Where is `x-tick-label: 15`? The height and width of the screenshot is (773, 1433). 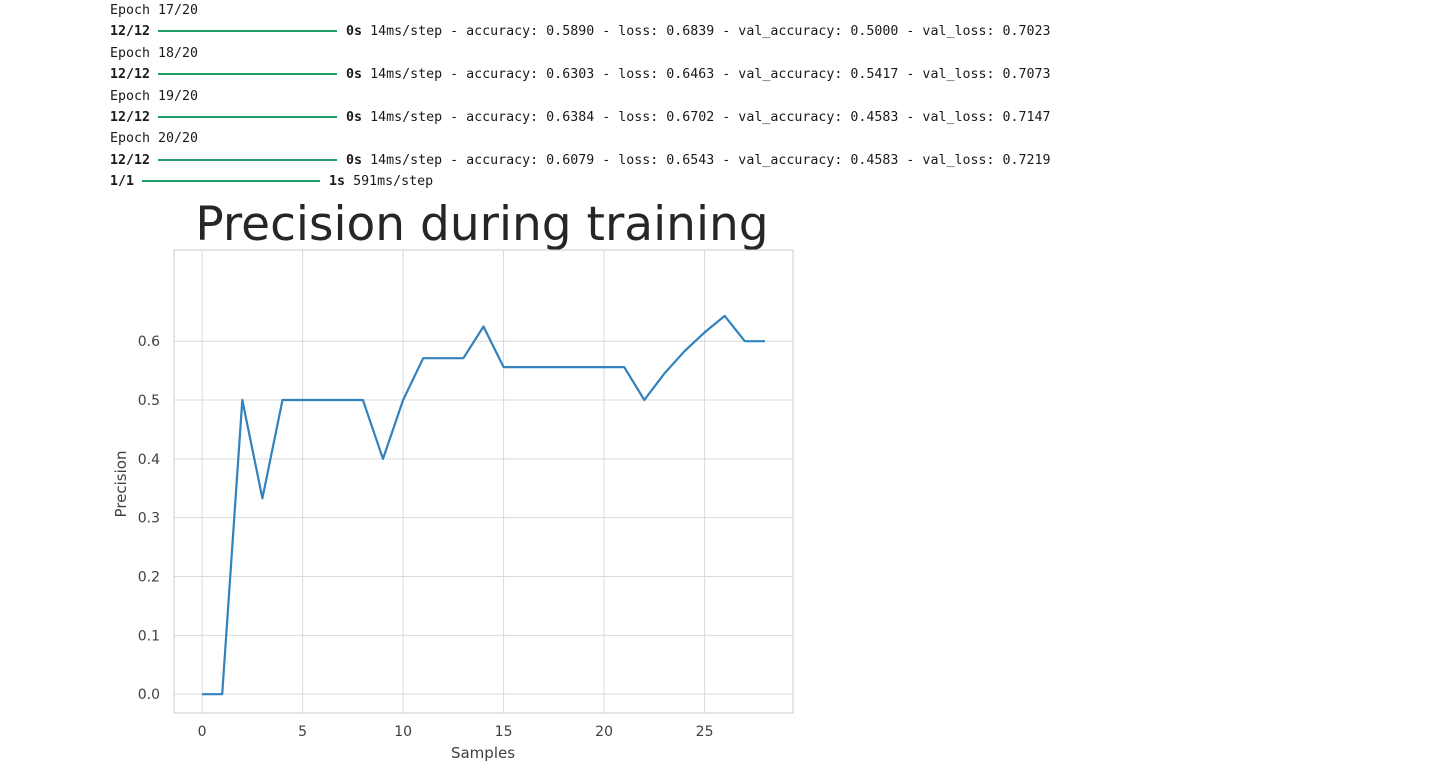
x-tick-label: 15 is located at coordinates (504, 732).